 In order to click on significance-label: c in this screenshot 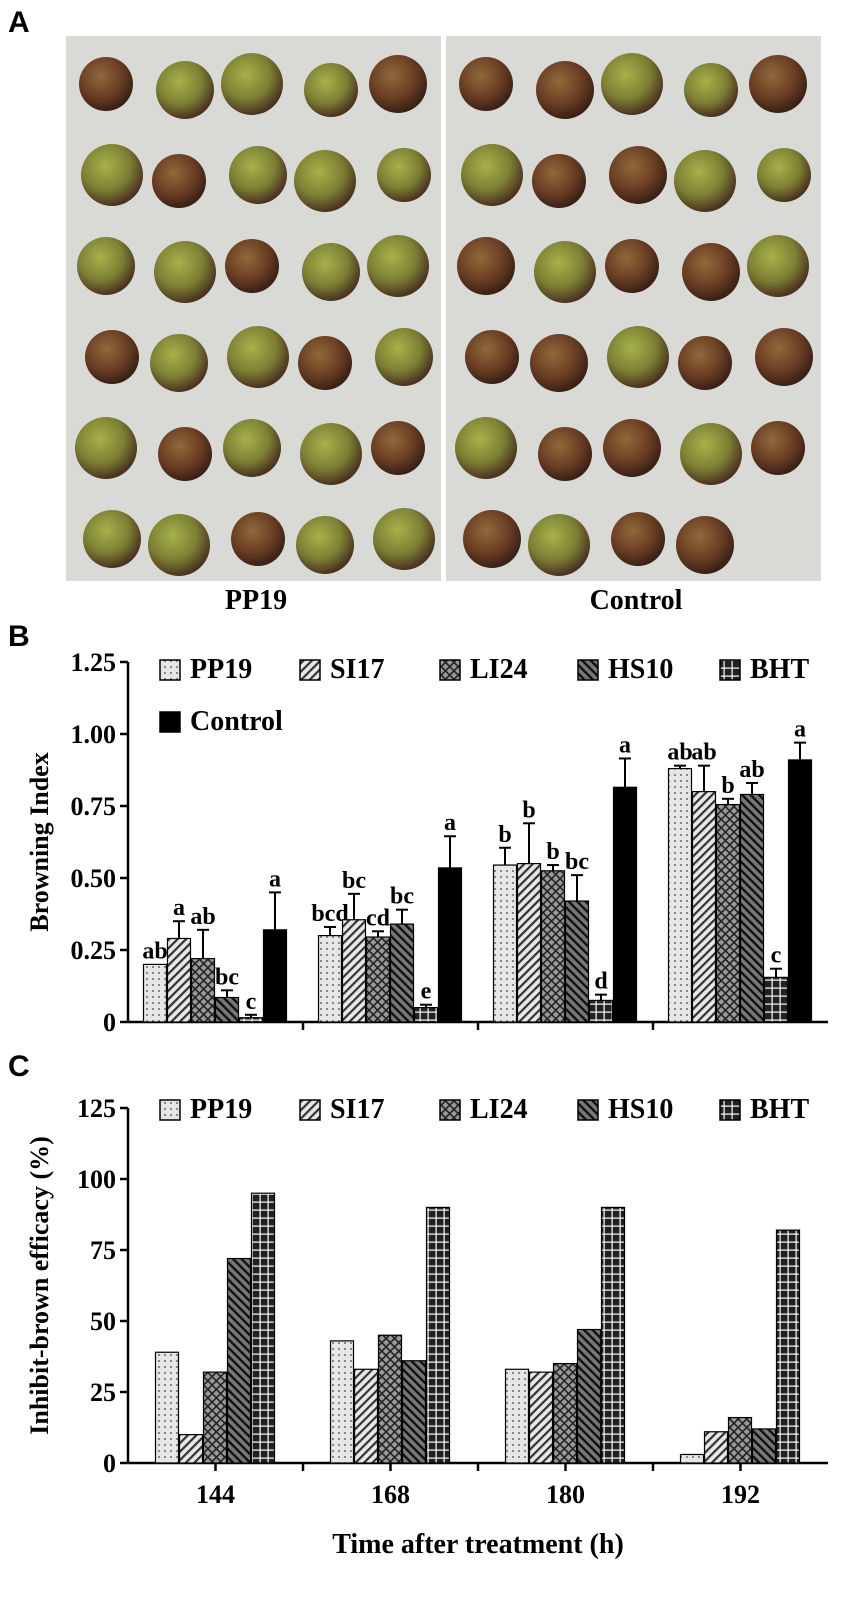, I will do `click(251, 1002)`.